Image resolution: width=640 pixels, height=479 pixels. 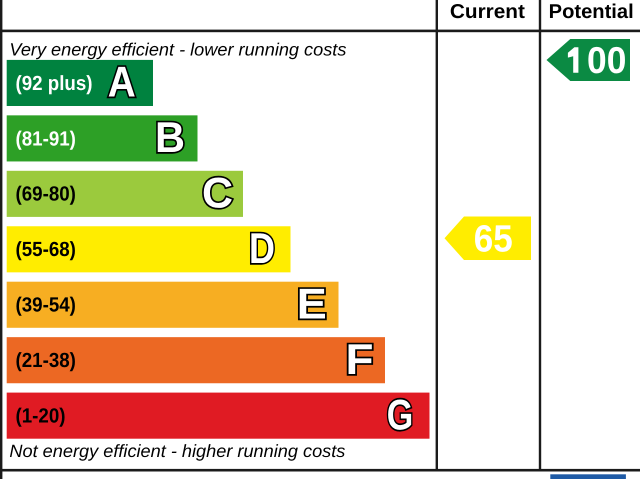 I want to click on svg-text: Current, so click(x=487, y=12).